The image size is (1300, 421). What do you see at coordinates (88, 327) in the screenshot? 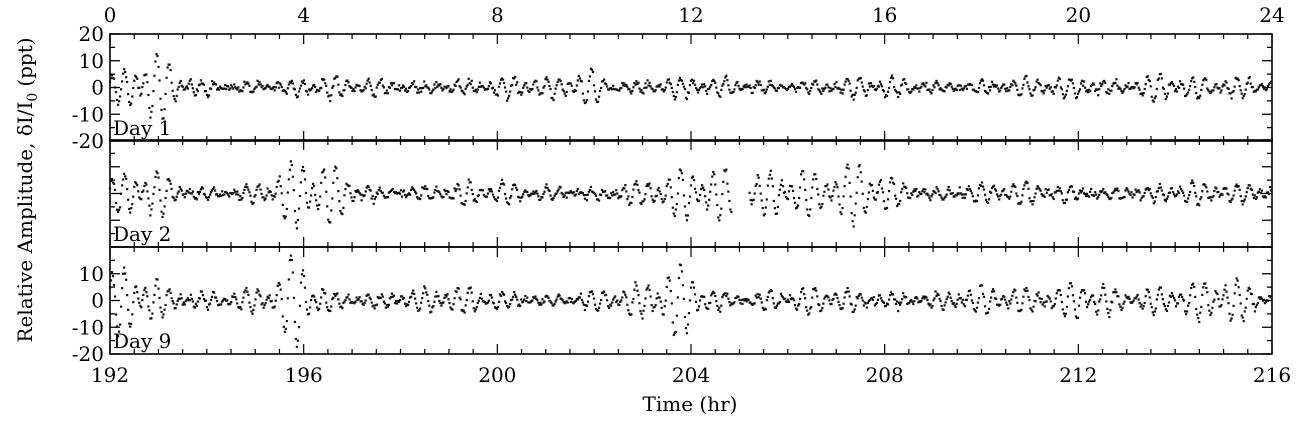
I see `y-tick-label: -10` at bounding box center [88, 327].